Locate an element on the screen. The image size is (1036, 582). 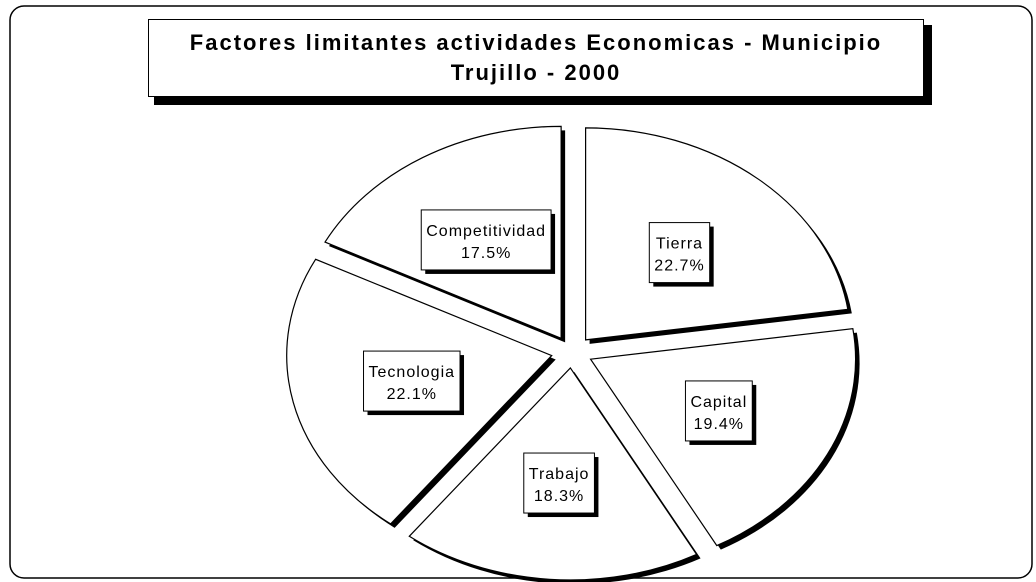
category-label: Tecnologia is located at coordinates (412, 372).